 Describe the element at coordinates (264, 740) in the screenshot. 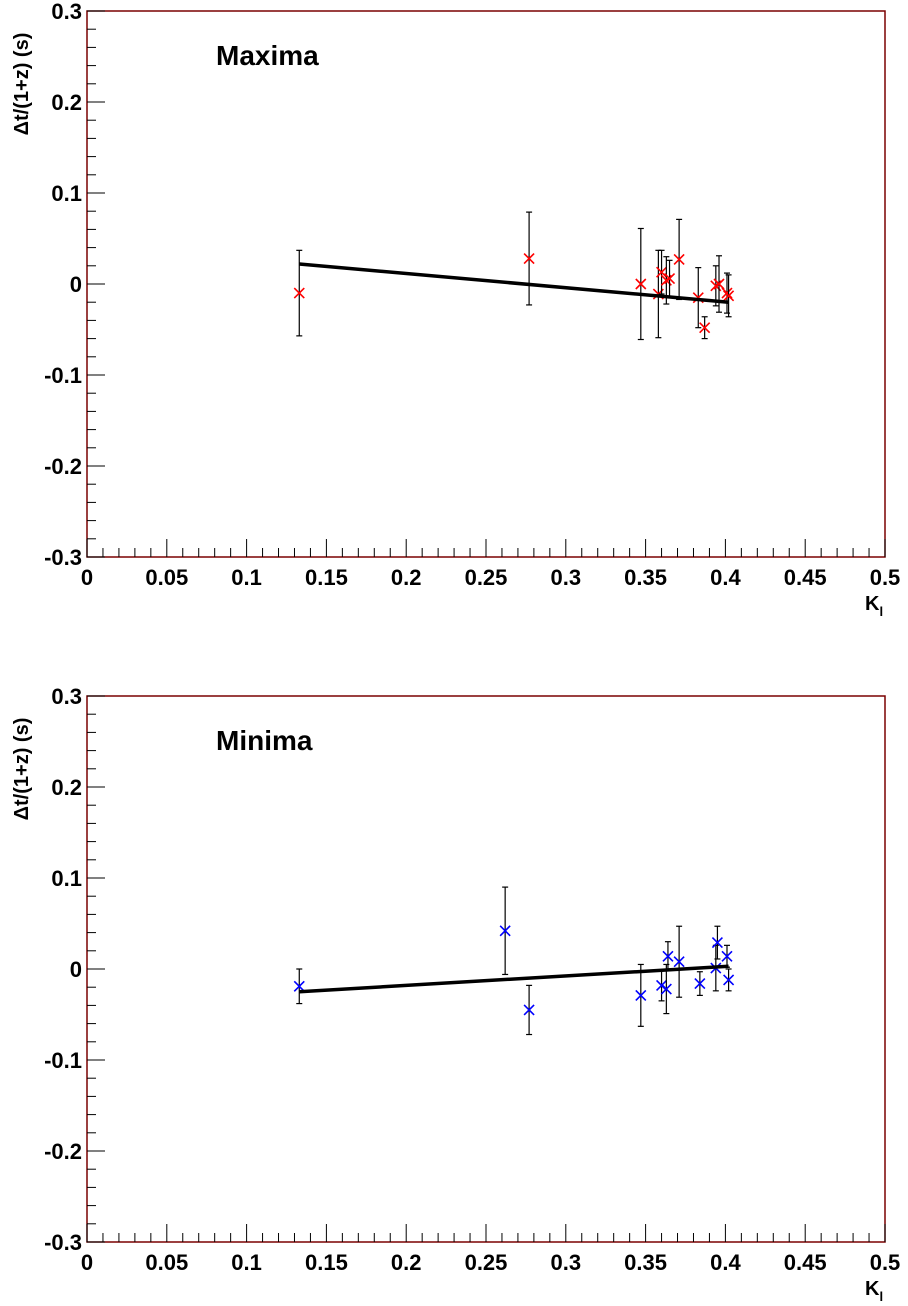

I see `panel-annotation: Minima` at that location.